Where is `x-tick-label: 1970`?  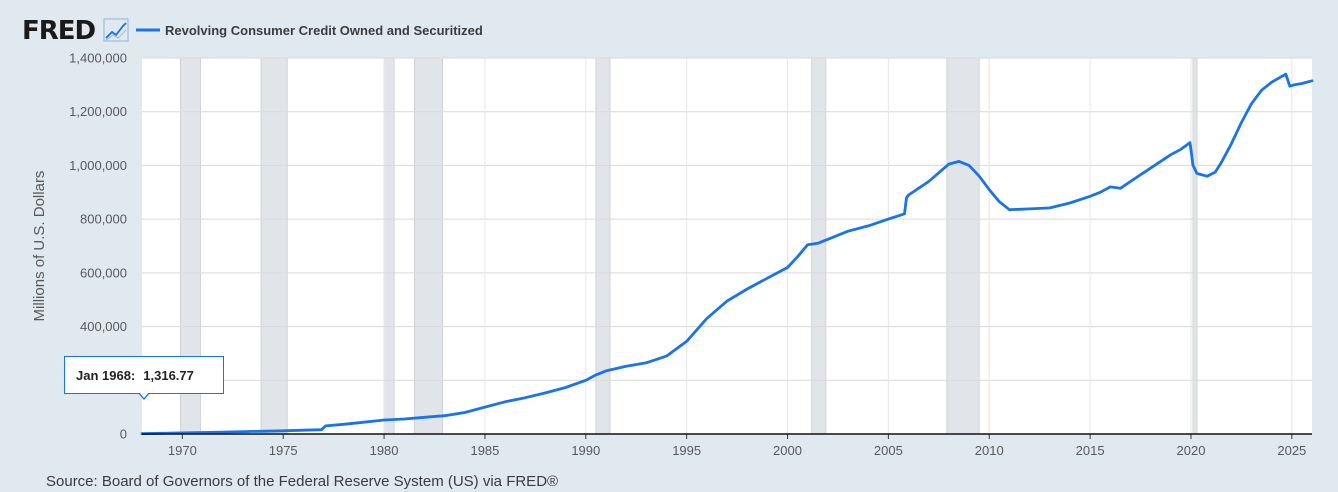
x-tick-label: 1970 is located at coordinates (182, 450).